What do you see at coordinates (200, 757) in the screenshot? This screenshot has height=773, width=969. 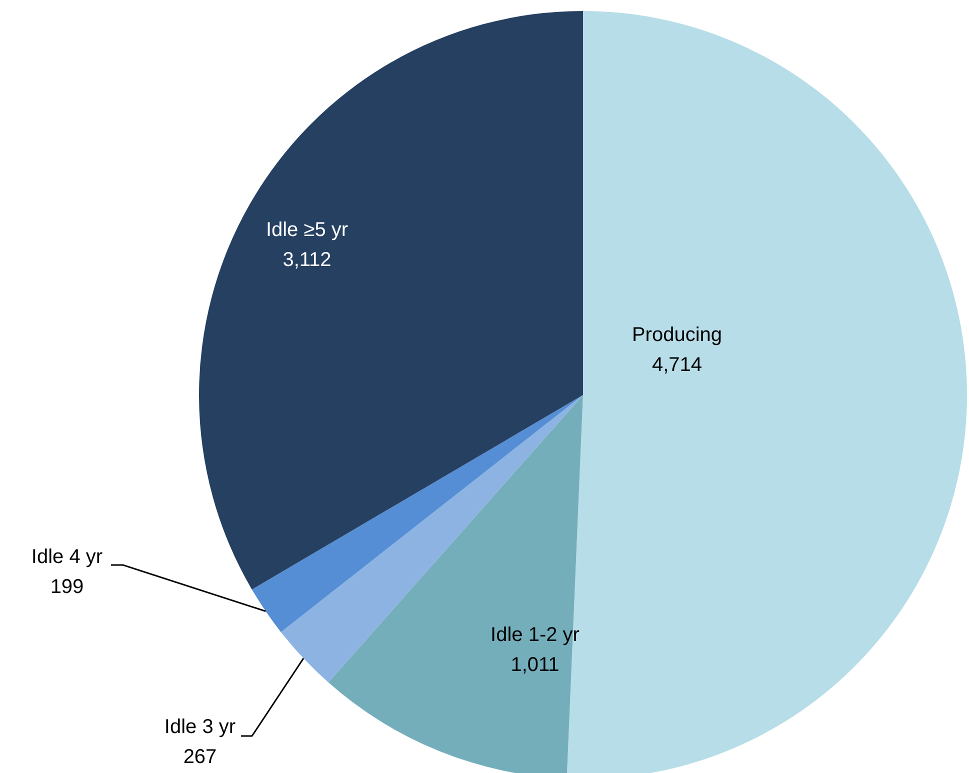 I see `data-label: 267` at bounding box center [200, 757].